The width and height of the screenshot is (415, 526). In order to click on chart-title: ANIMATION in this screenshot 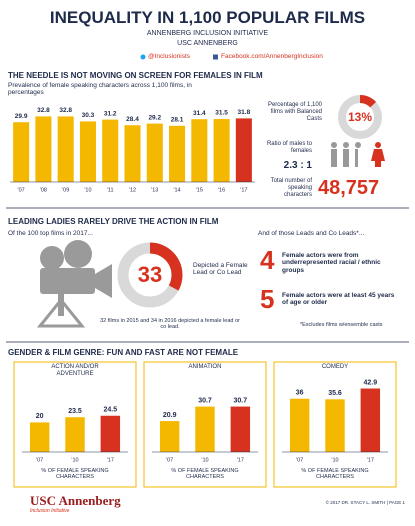, I will do `click(205, 367)`.